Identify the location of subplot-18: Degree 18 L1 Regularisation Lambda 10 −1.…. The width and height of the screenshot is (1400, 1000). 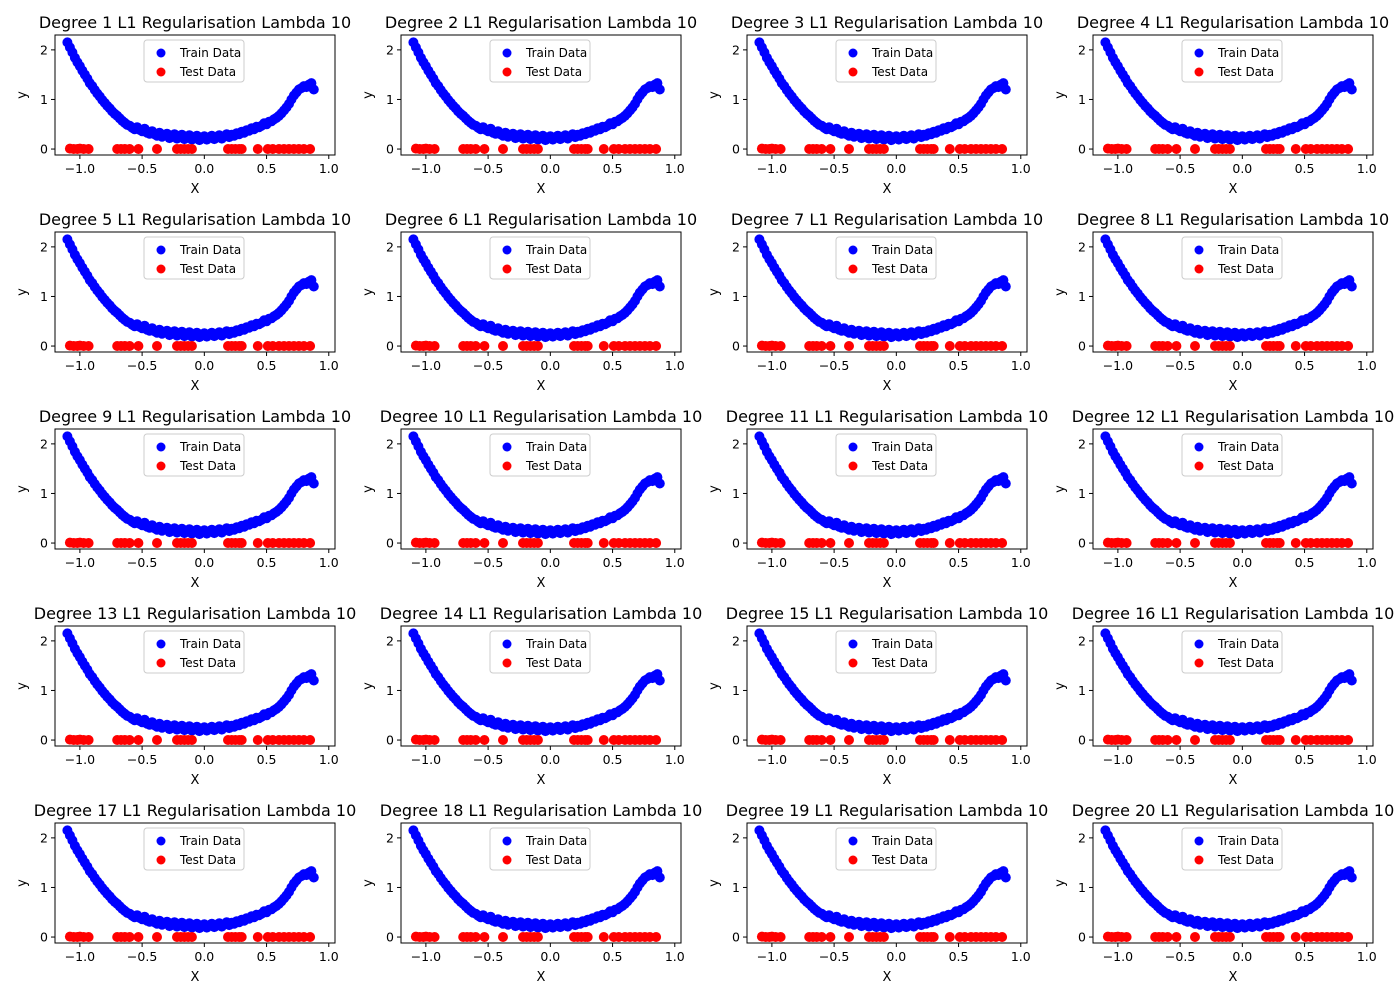
(531, 893).